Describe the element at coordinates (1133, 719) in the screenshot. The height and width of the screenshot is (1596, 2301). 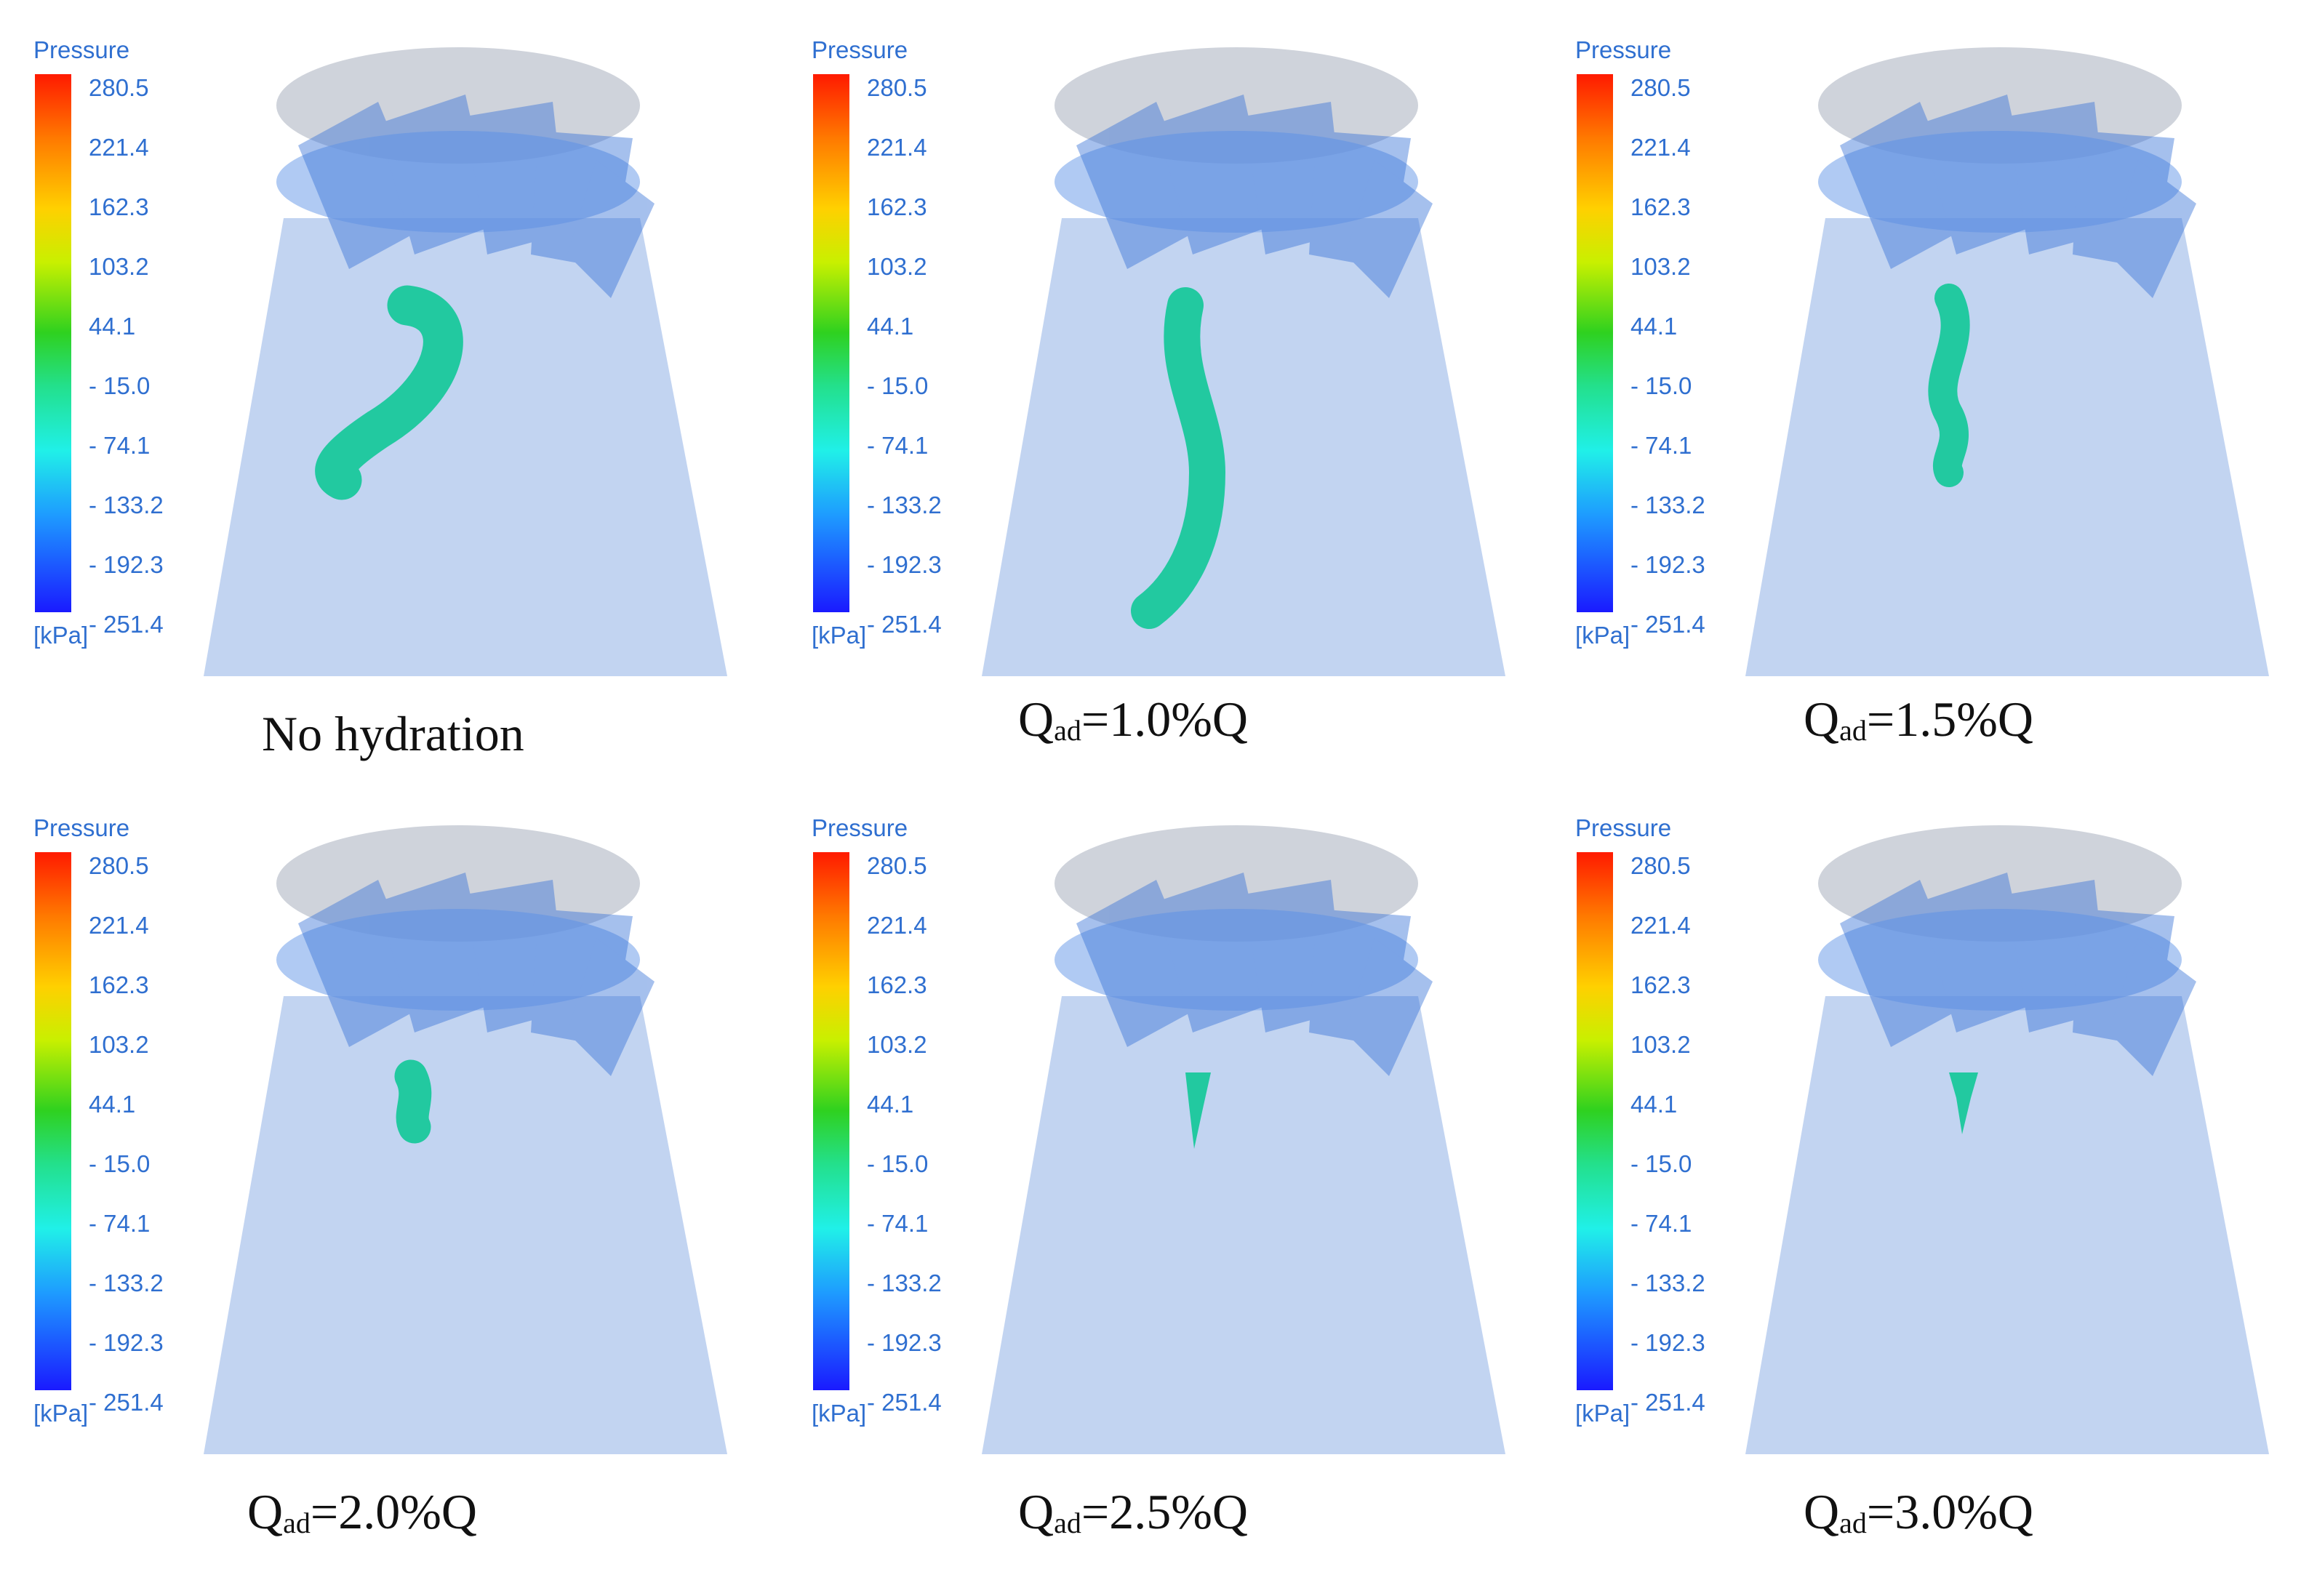
I see `panel-caption: Qad=1.0%Q` at that location.